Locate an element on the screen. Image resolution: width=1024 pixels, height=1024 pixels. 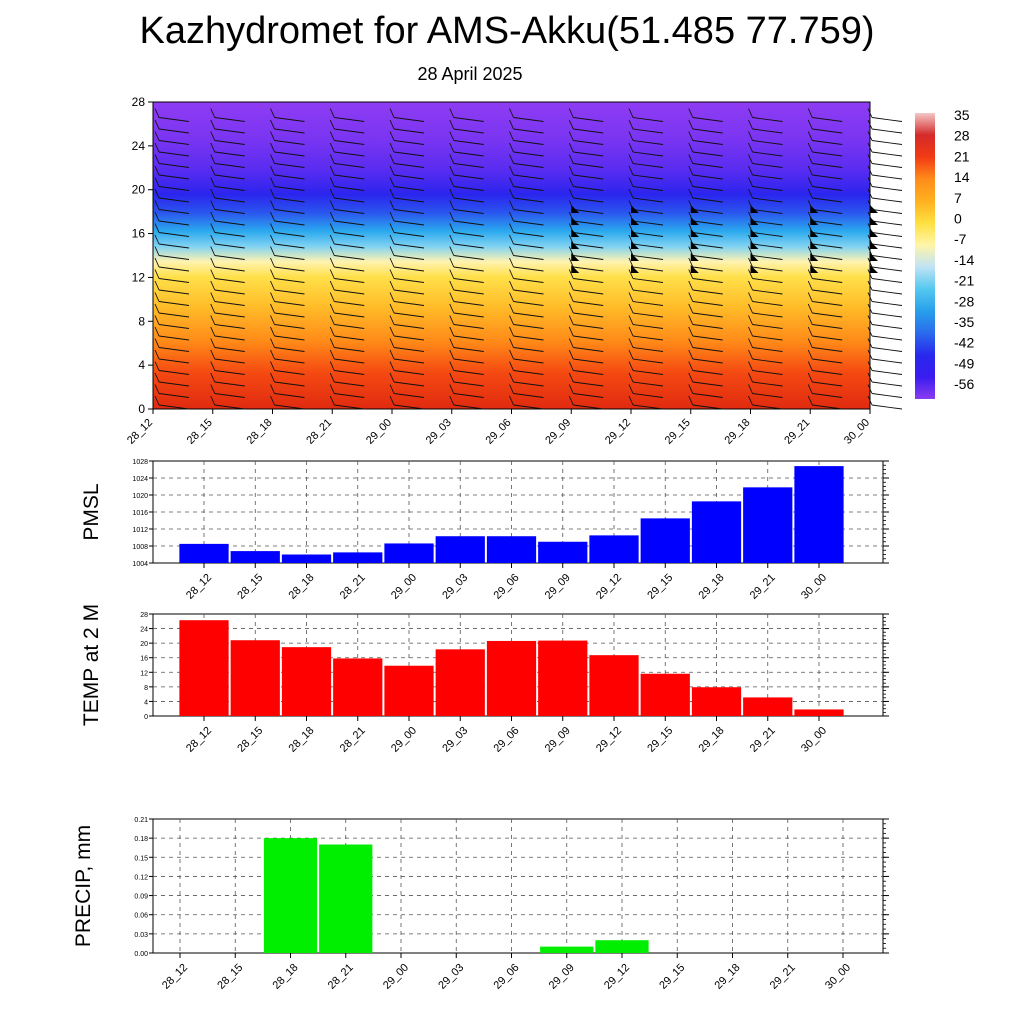
y-tick-label: 0.09 is located at coordinates (141, 897).